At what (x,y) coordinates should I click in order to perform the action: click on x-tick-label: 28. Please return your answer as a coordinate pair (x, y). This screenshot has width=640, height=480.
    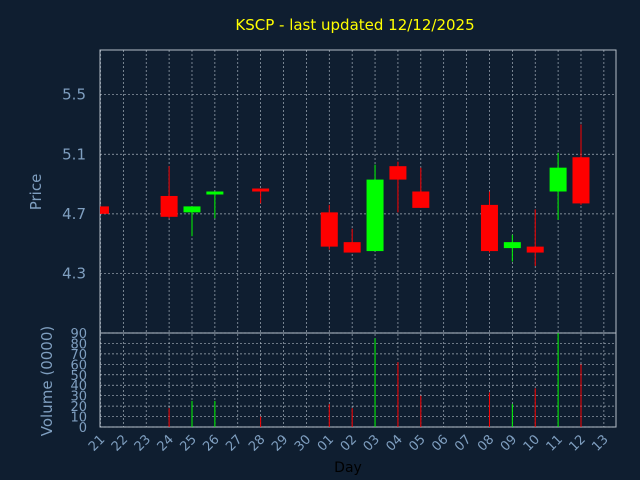
    Looking at the image, I should click on (257, 443).